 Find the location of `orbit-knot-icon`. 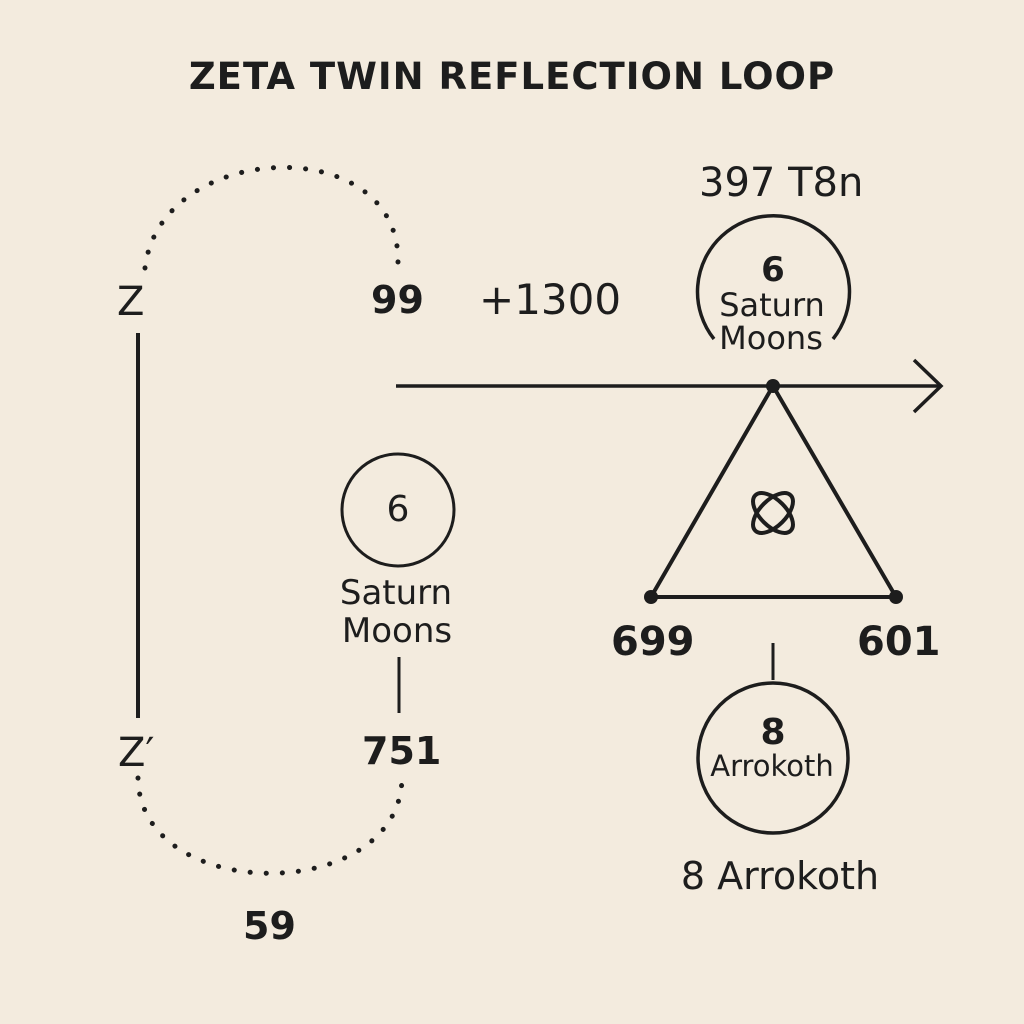

orbit-knot-icon is located at coordinates (773, 513).